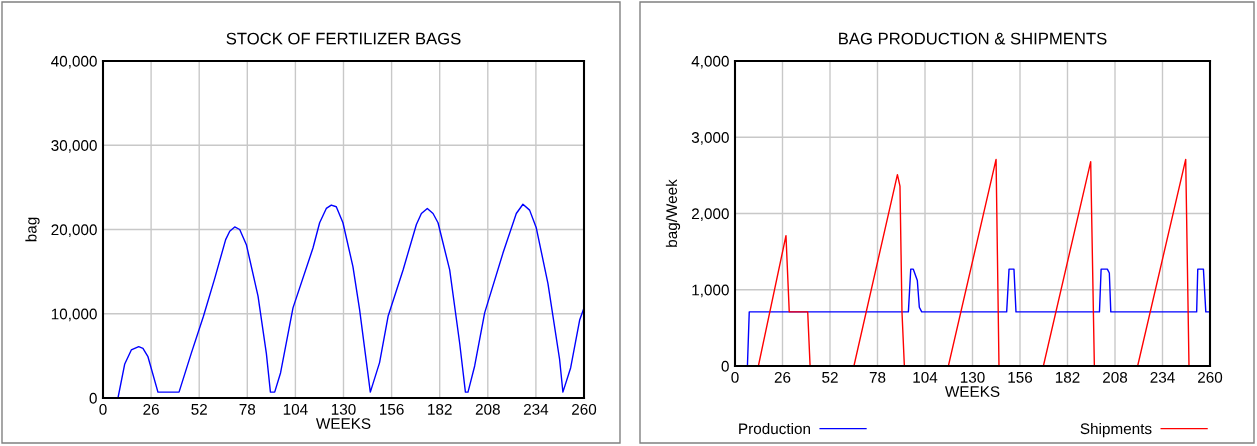  I want to click on y-tick-label: 30,000, so click(74, 146).